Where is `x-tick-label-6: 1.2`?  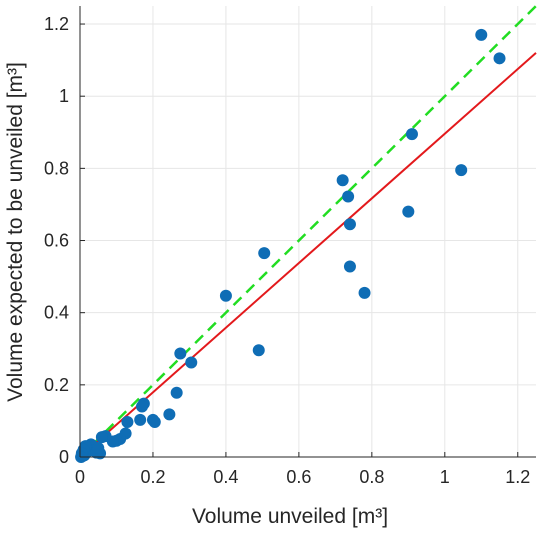
x-tick-label-6: 1.2 is located at coordinates (517, 477).